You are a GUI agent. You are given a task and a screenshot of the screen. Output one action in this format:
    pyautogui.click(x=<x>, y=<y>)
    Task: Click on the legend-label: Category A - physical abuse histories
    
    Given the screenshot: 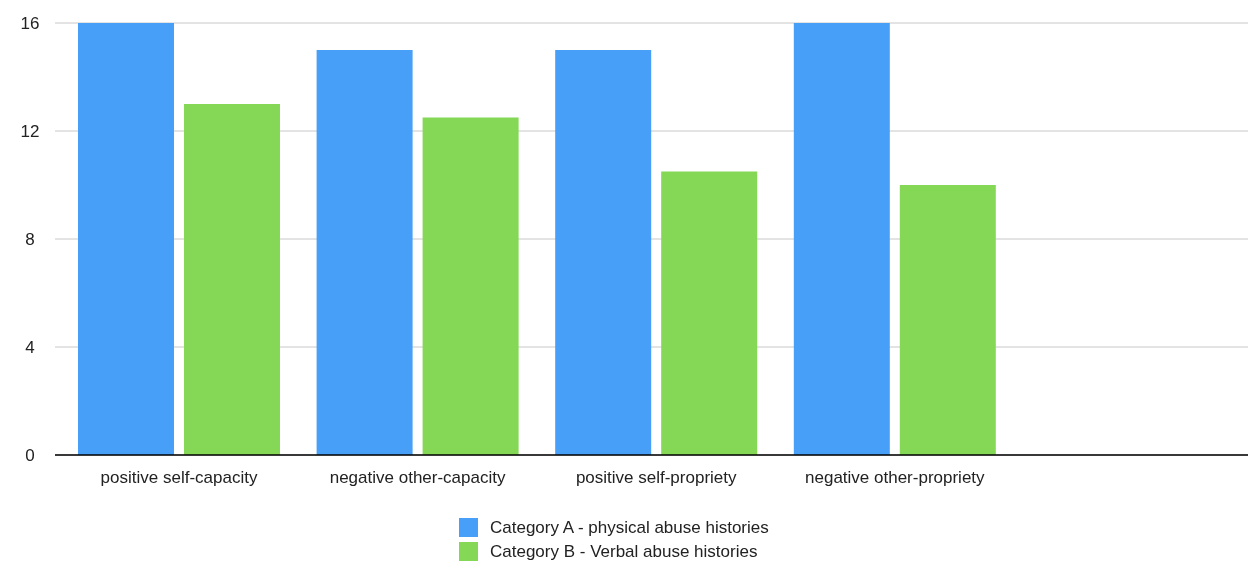 What is the action you would take?
    pyautogui.click(x=629, y=527)
    